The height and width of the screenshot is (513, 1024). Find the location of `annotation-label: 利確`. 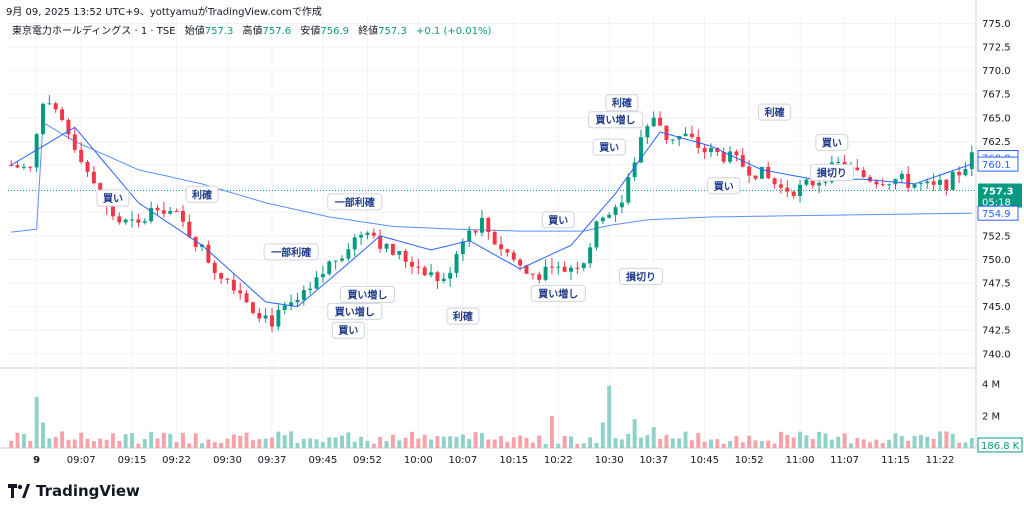

annotation-label: 利確 is located at coordinates (202, 194).